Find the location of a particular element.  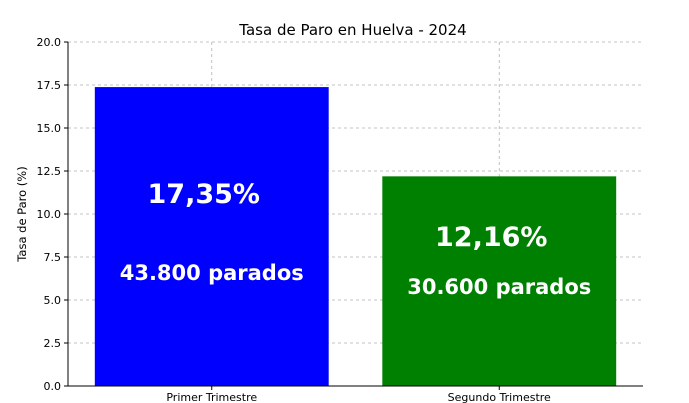

bar-count-label: 43.800 parados is located at coordinates (212, 273).